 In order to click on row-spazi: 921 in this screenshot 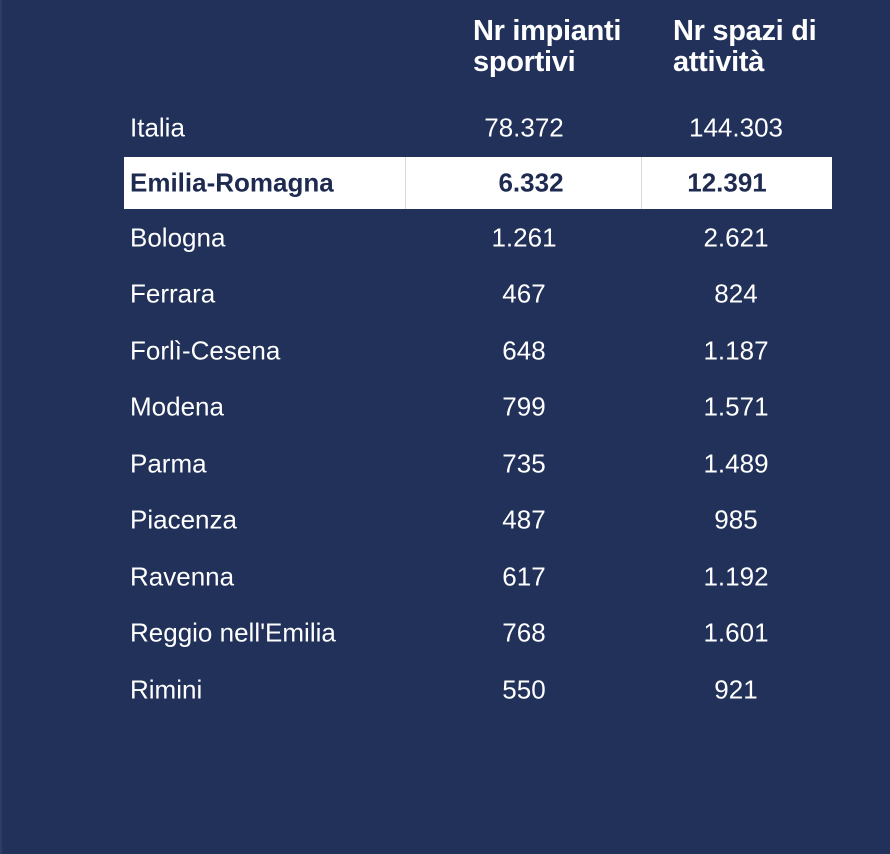, I will do `click(736, 689)`.